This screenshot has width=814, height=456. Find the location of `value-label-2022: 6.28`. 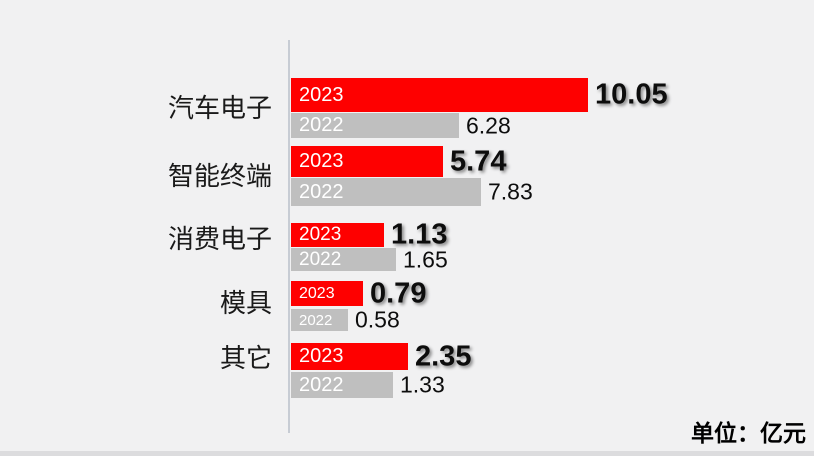

value-label-2022: 6.28 is located at coordinates (488, 125).